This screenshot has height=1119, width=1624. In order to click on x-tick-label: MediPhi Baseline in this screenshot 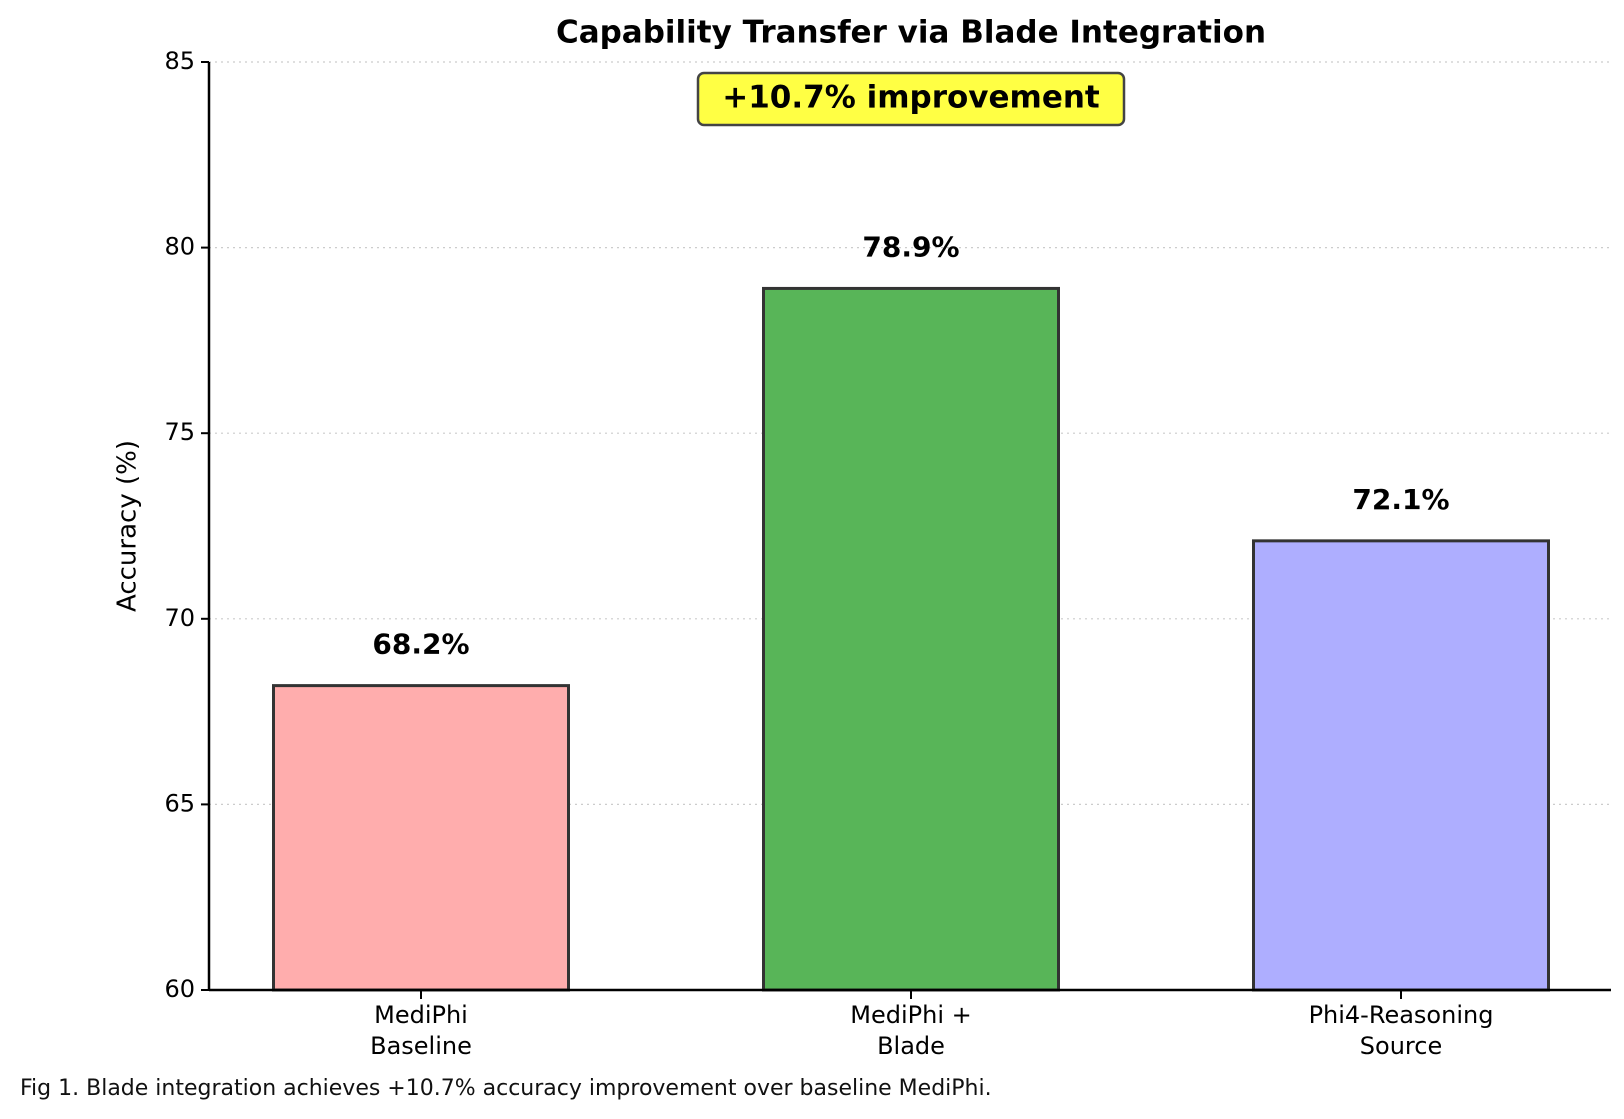, I will do `click(421, 1030)`.